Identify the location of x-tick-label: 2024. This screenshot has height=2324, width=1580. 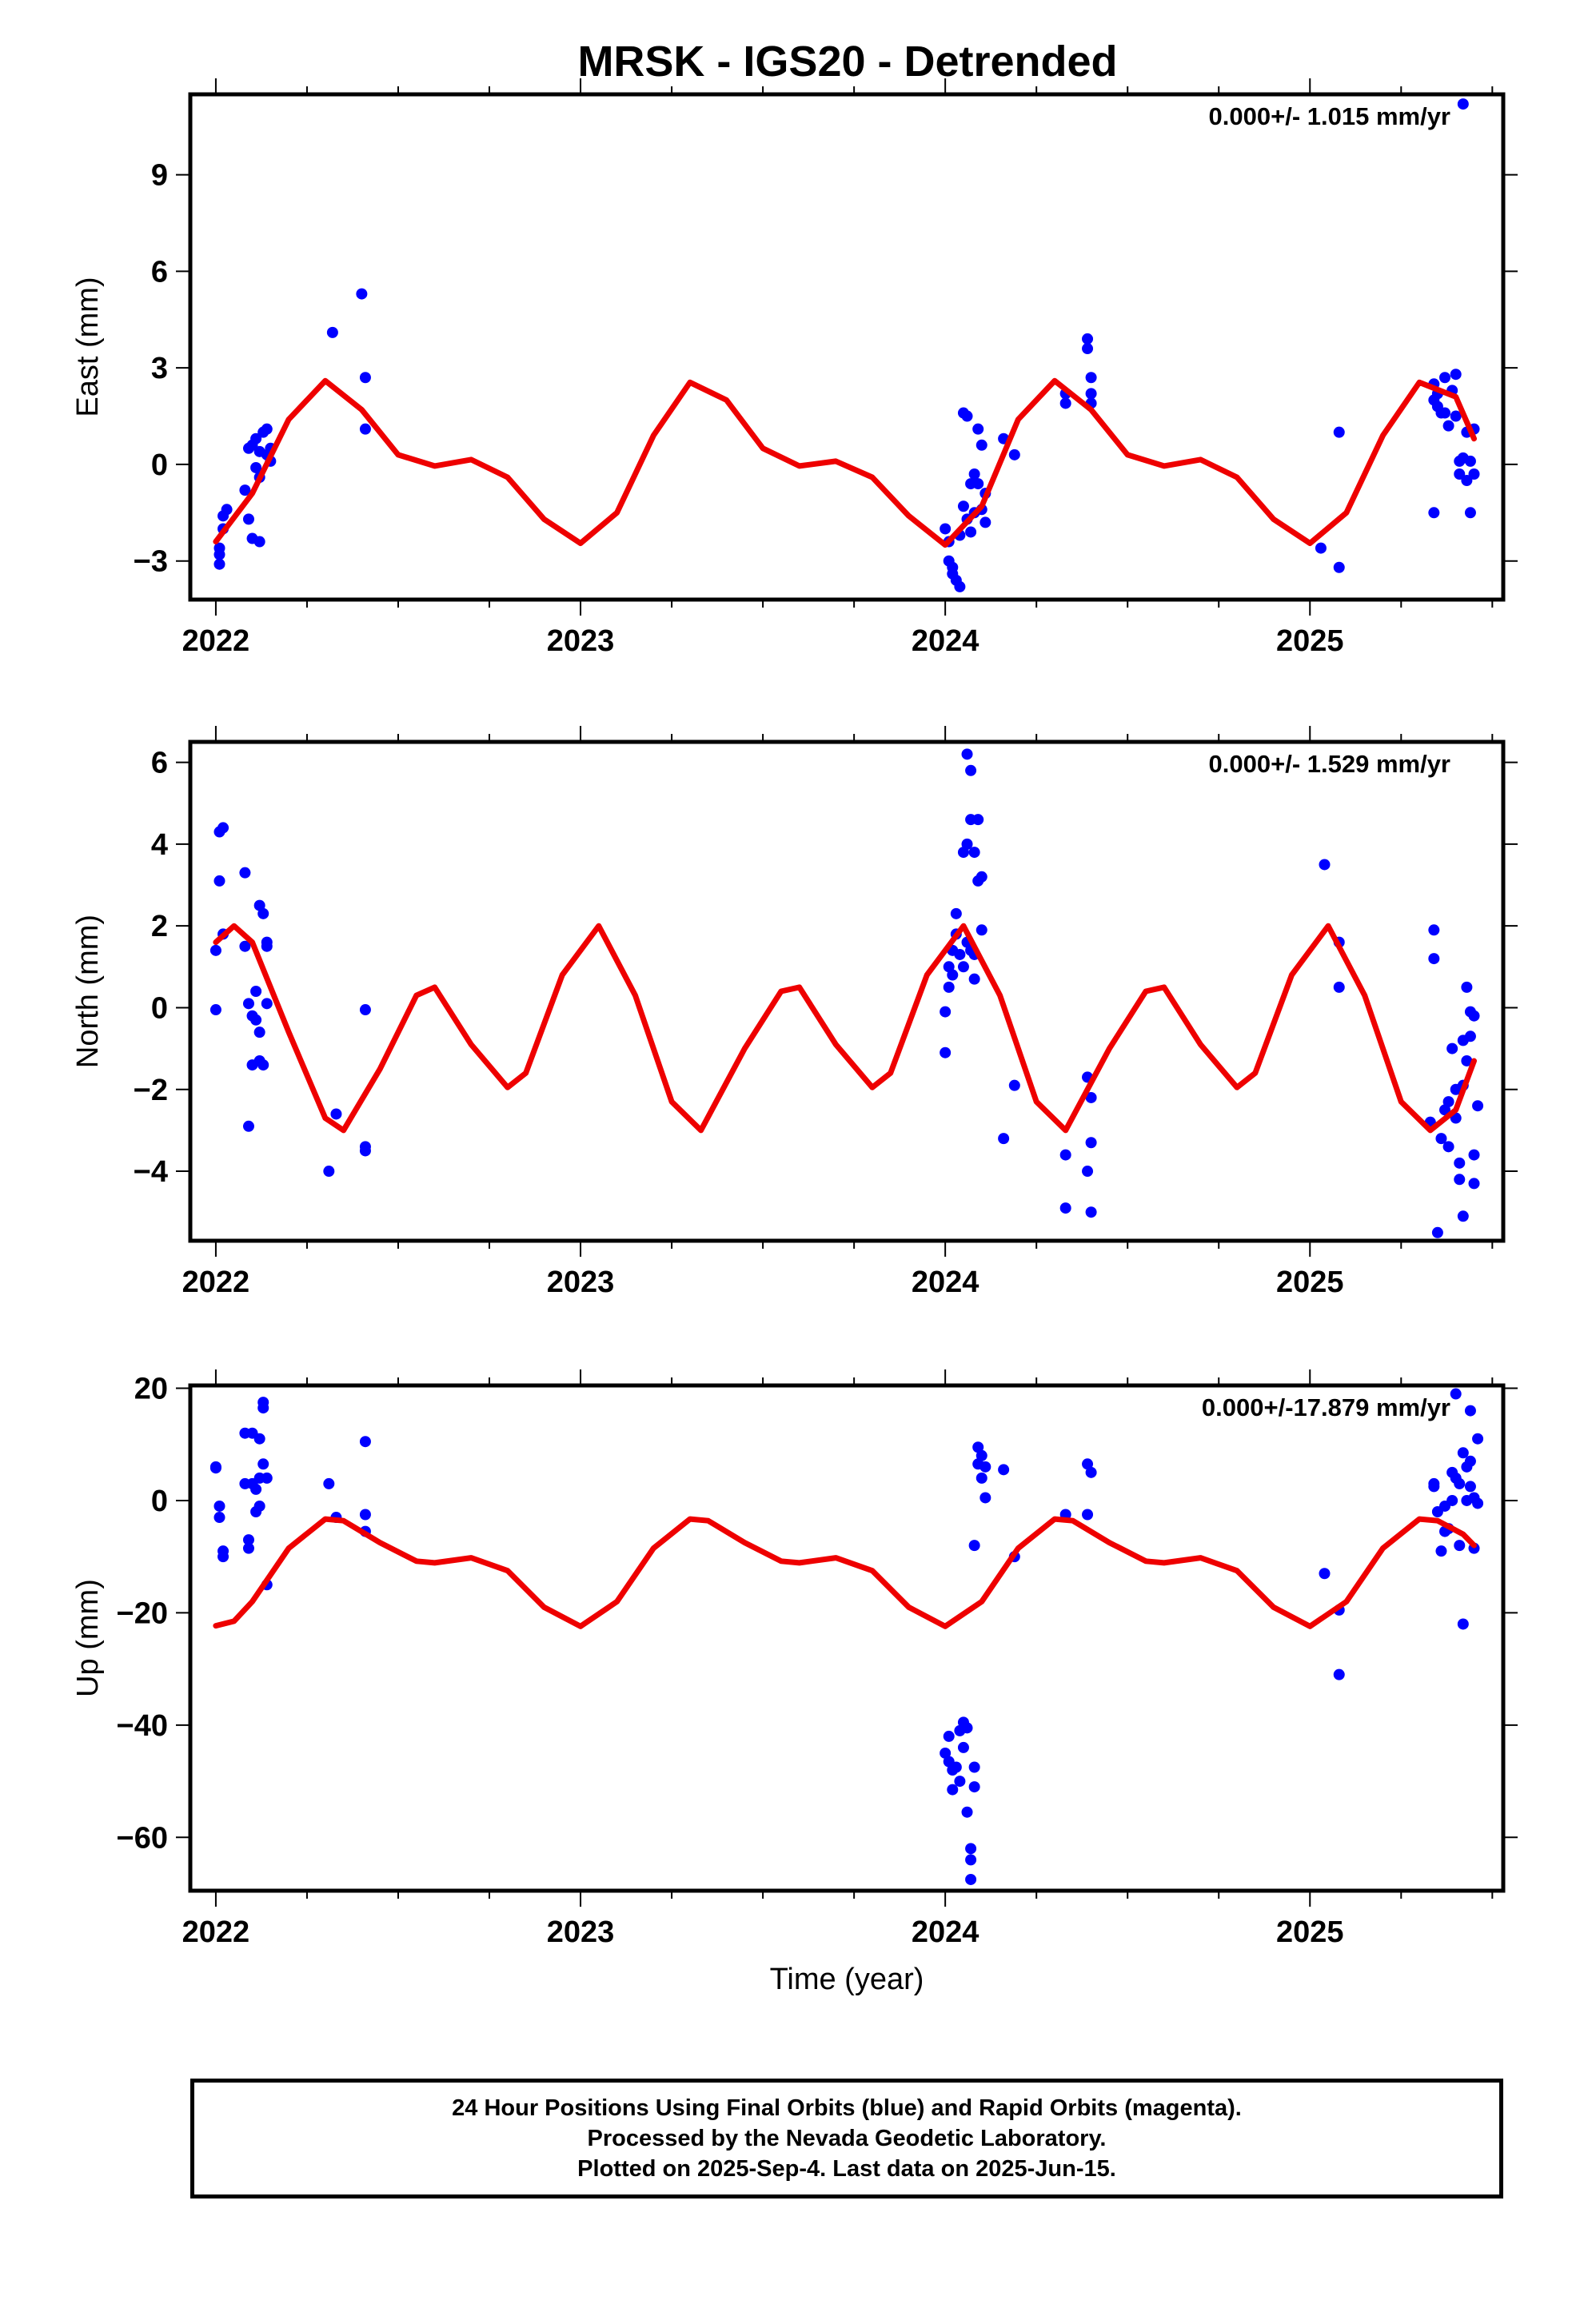
(946, 1283).